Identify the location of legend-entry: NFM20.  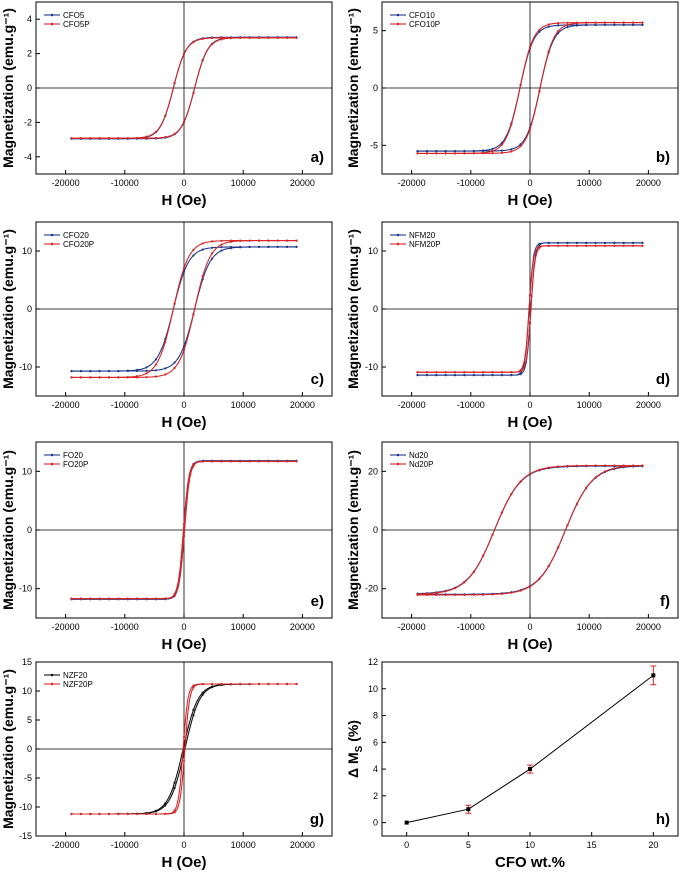
(422, 235).